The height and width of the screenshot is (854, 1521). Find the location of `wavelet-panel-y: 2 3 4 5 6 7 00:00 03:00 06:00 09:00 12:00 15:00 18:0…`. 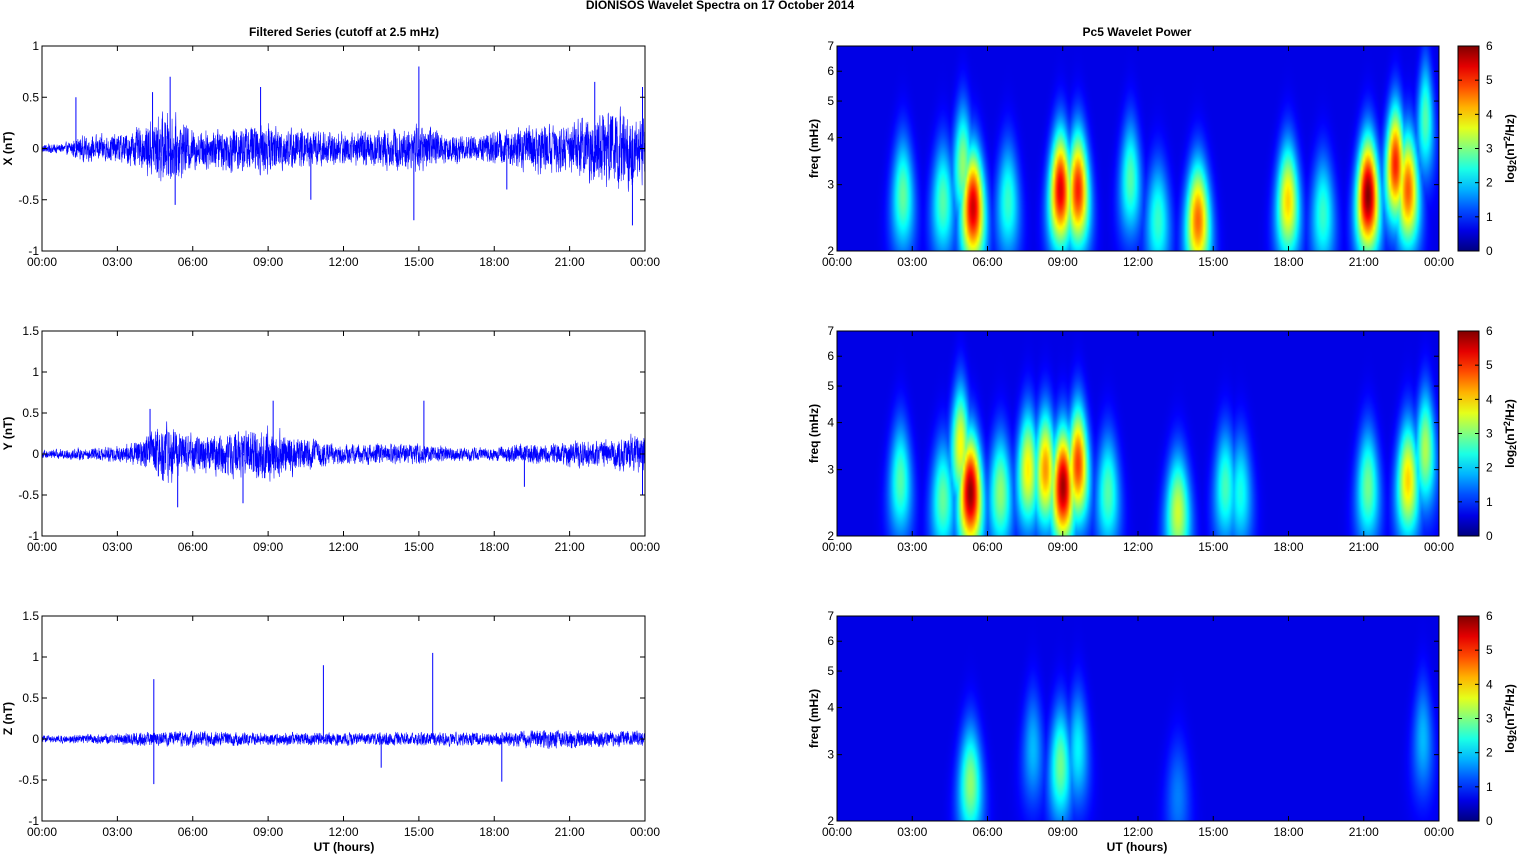

wavelet-panel-y: 2 3 4 5 6 7 00:00 03:00 06:00 09:00 12:00 15:00 18:0… is located at coordinates (1162, 439).